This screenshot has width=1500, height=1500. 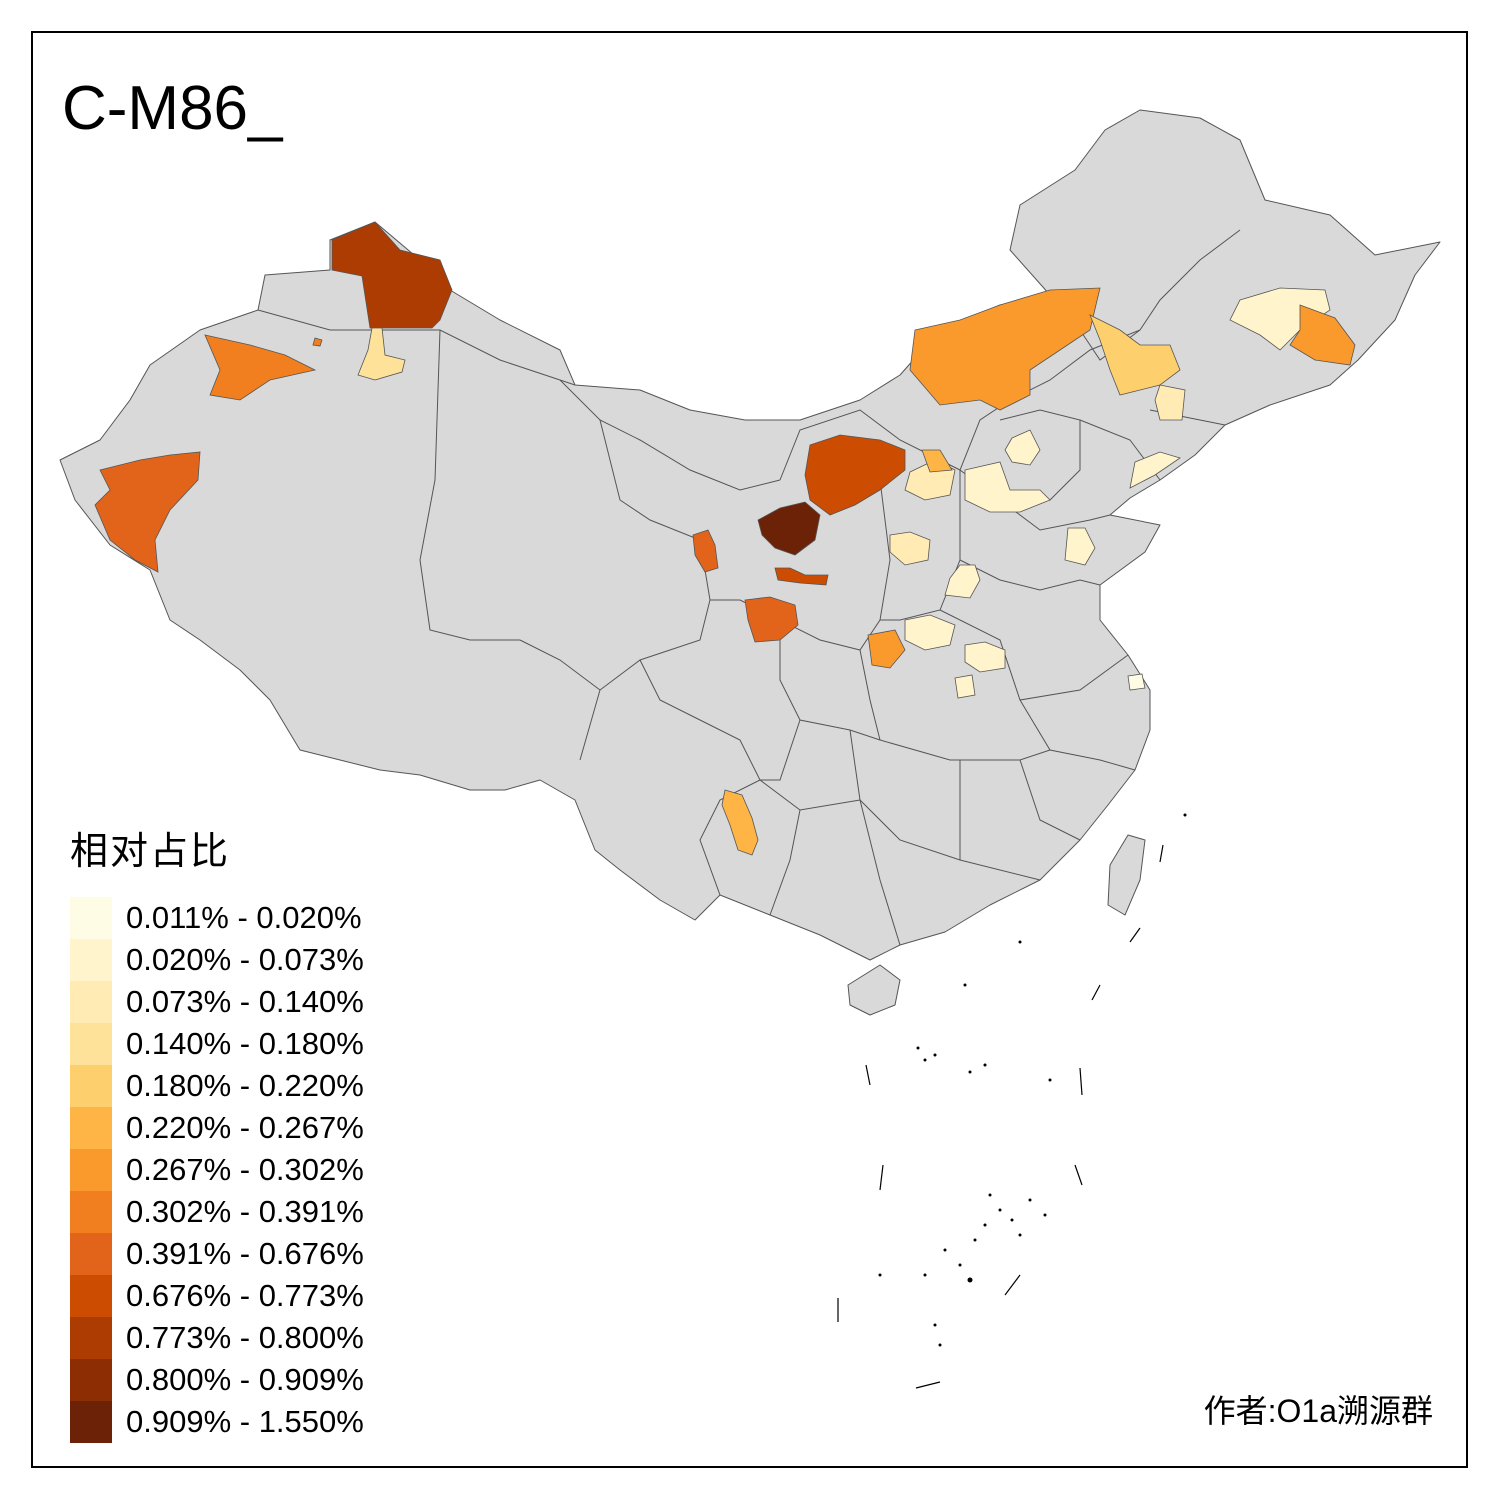 I want to click on legend-label: 0.180% - 0.220%, so click(x=245, y=1085).